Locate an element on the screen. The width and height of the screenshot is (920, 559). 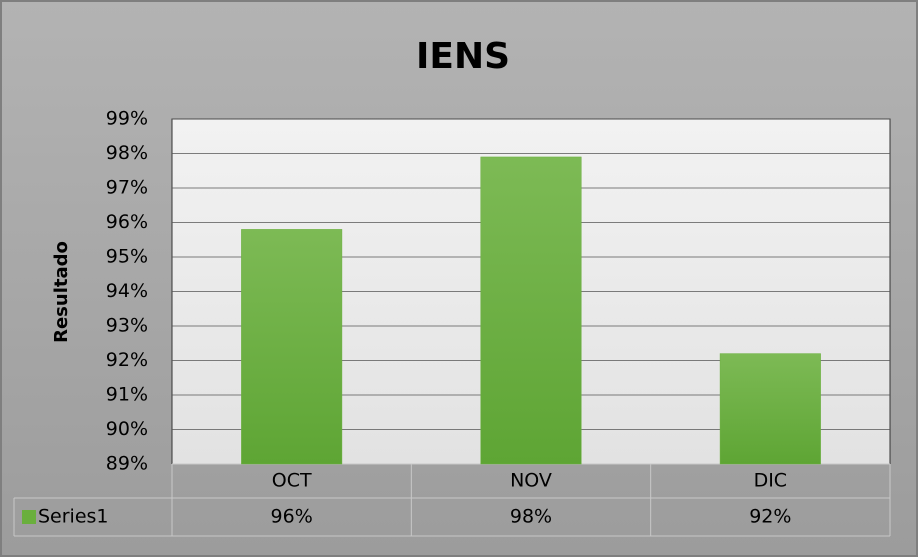
legend-label: Series1 is located at coordinates (73, 517).